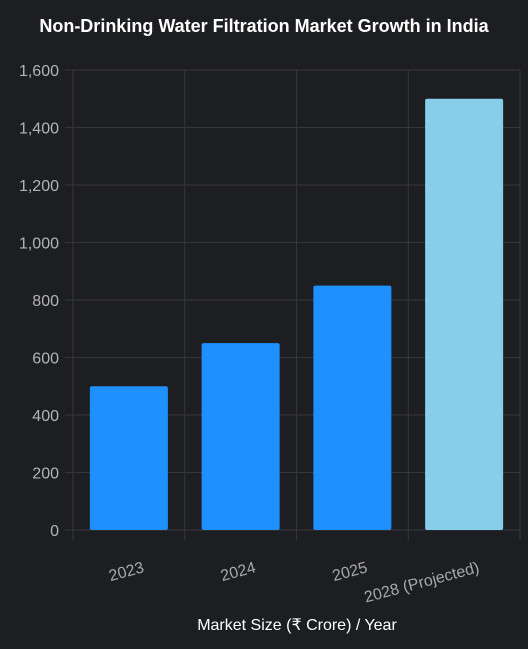 Image resolution: width=528 pixels, height=649 pixels. Describe the element at coordinates (238, 572) in the screenshot. I see `x-tick-label: 2024` at that location.